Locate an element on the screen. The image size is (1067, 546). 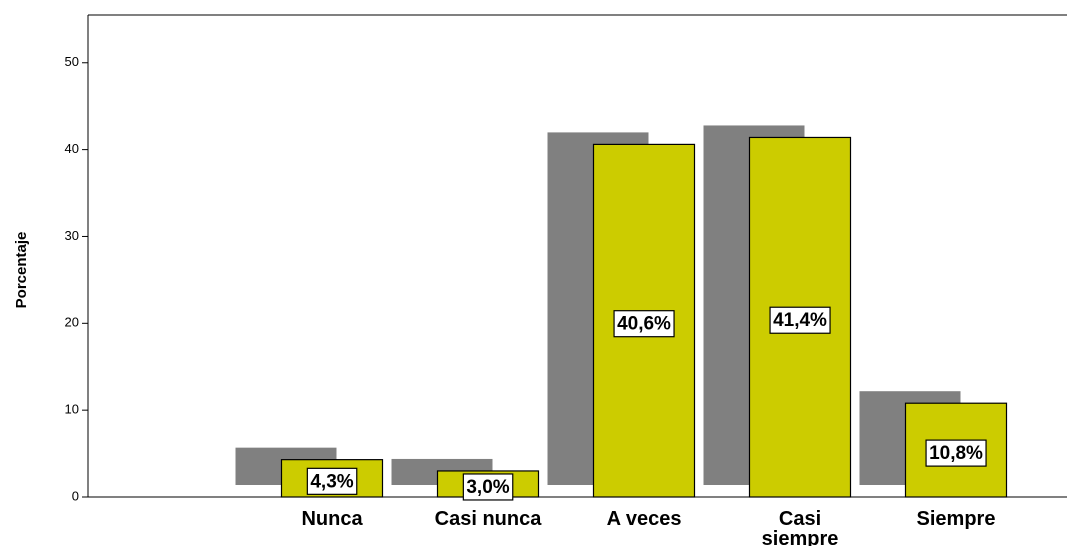
value-label: 4,3% is located at coordinates (331, 481).